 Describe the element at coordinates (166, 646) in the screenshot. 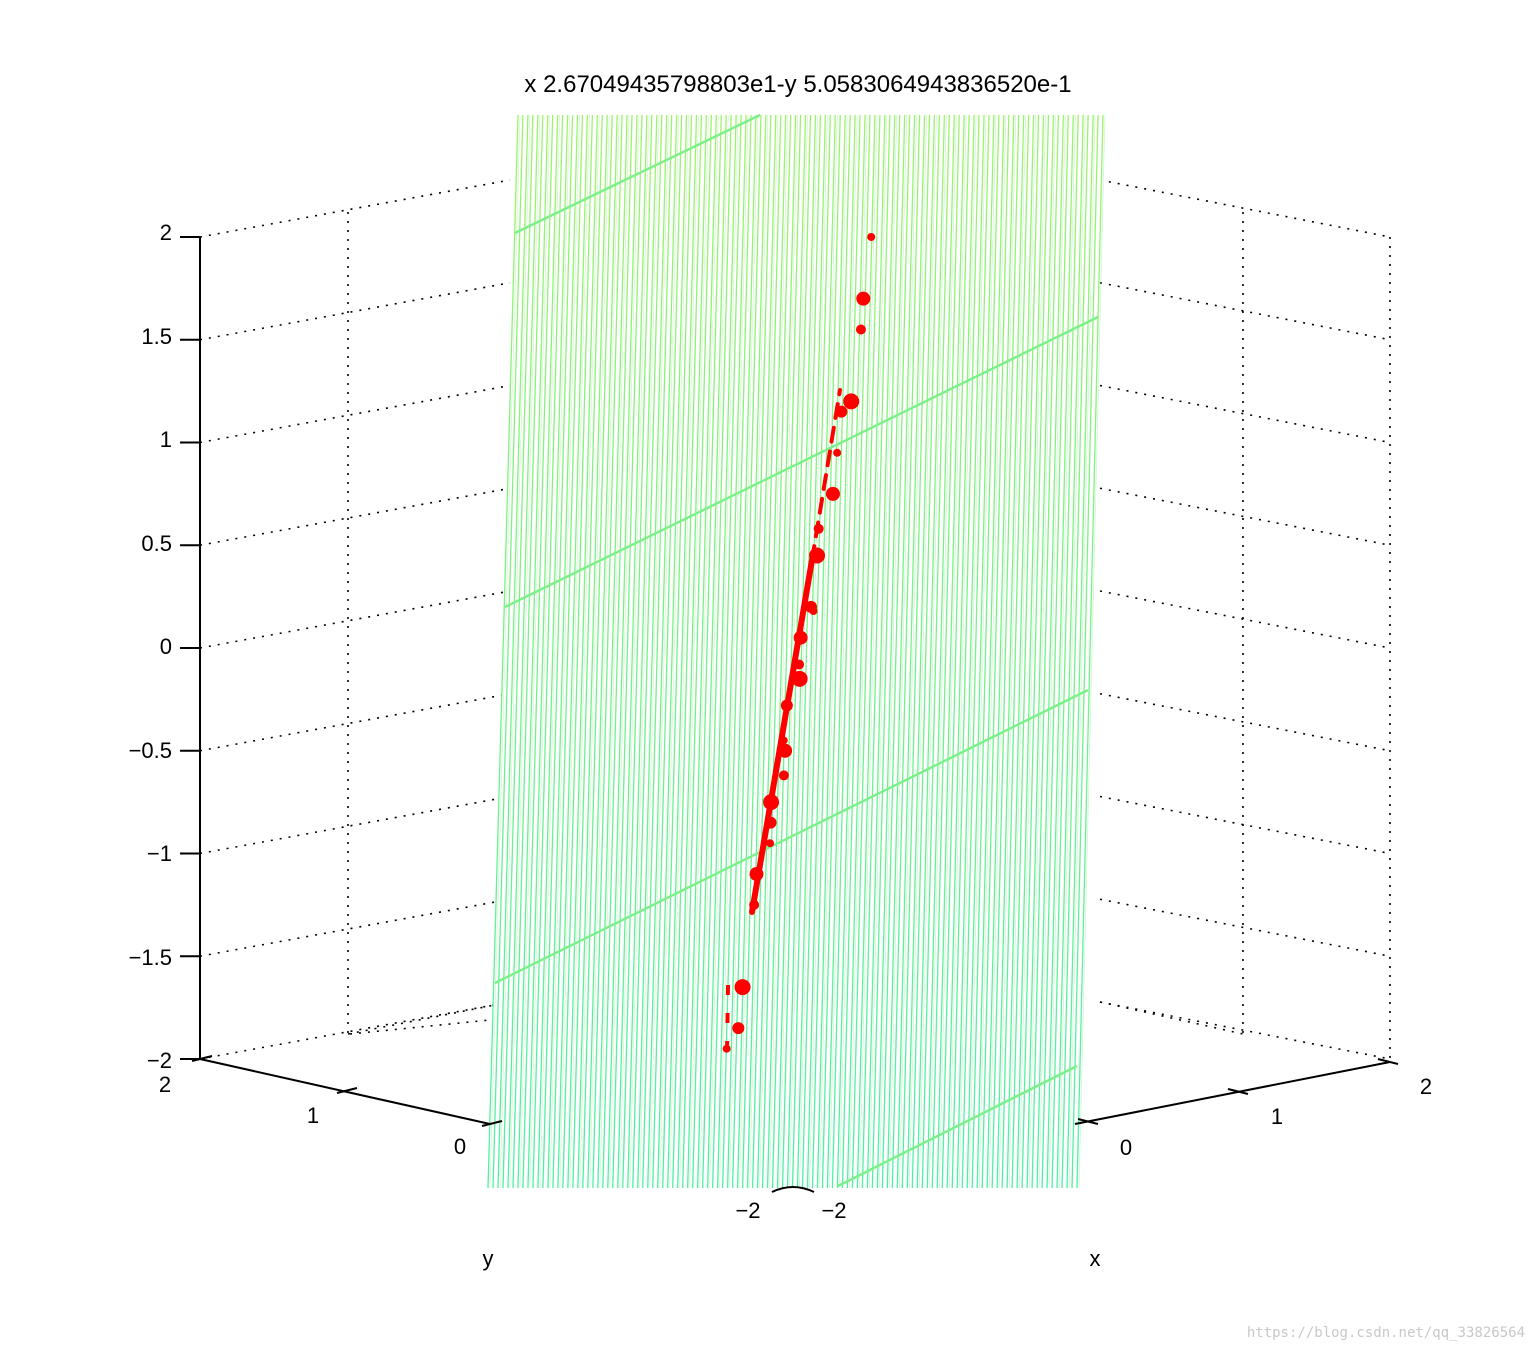

I see `z-tick-label: 0` at that location.